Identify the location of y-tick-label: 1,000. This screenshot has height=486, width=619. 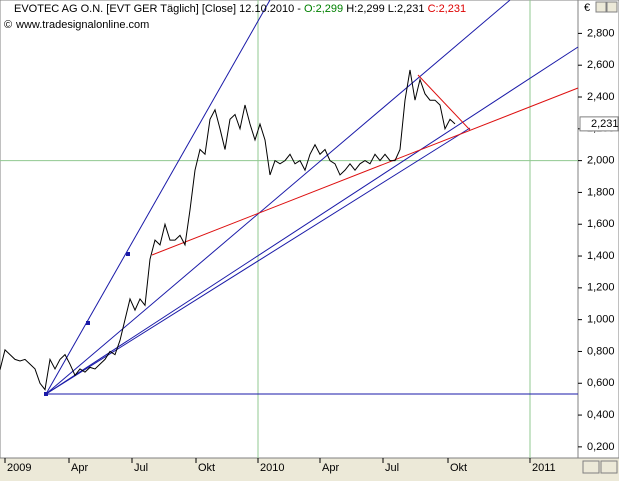
(601, 320).